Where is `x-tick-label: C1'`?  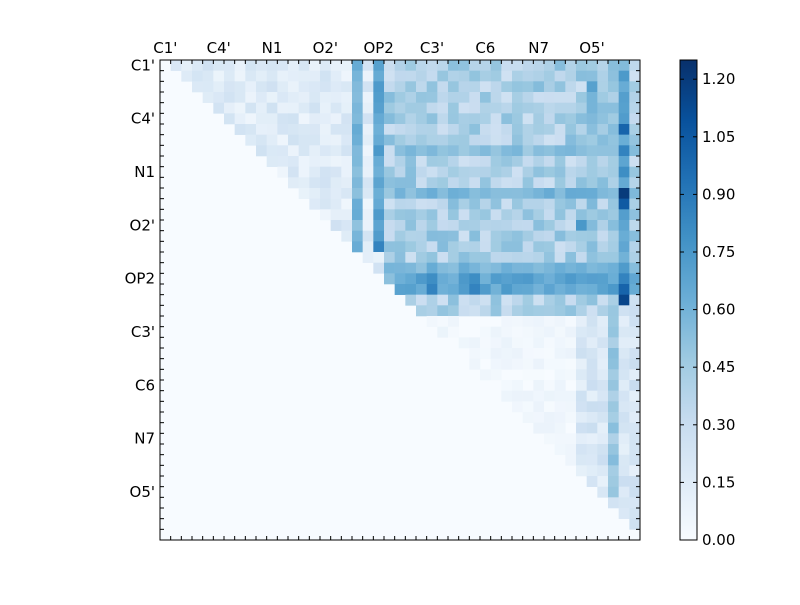
x-tick-label: C1' is located at coordinates (165, 48).